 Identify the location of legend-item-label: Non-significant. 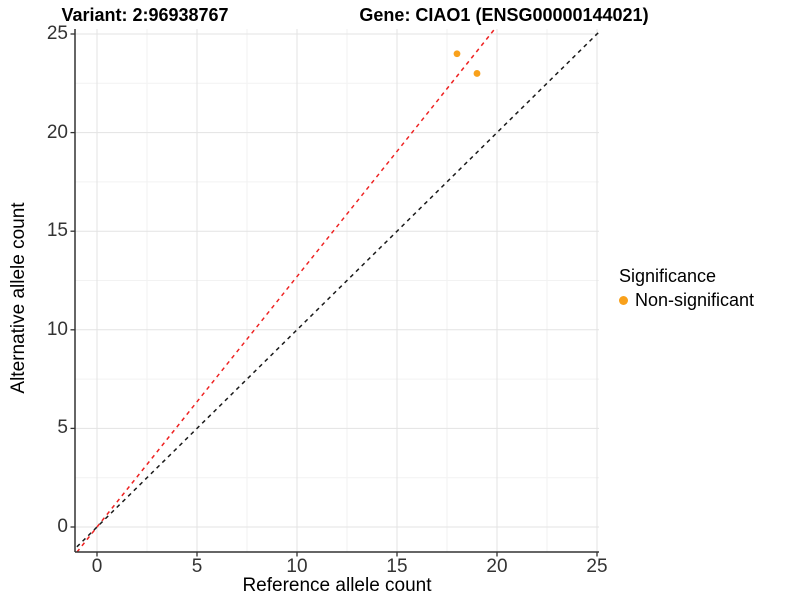
(695, 300).